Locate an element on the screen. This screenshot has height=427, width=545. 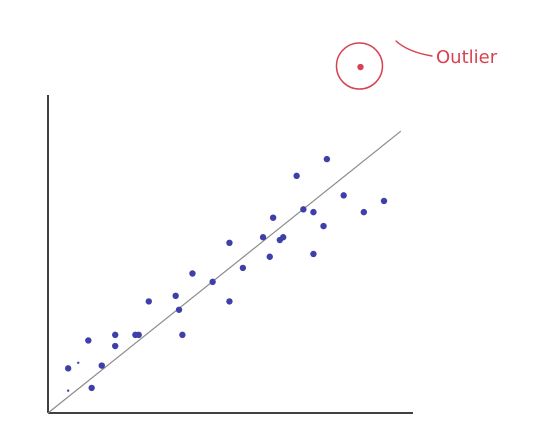
outlier-label: Outlier is located at coordinates (467, 57).